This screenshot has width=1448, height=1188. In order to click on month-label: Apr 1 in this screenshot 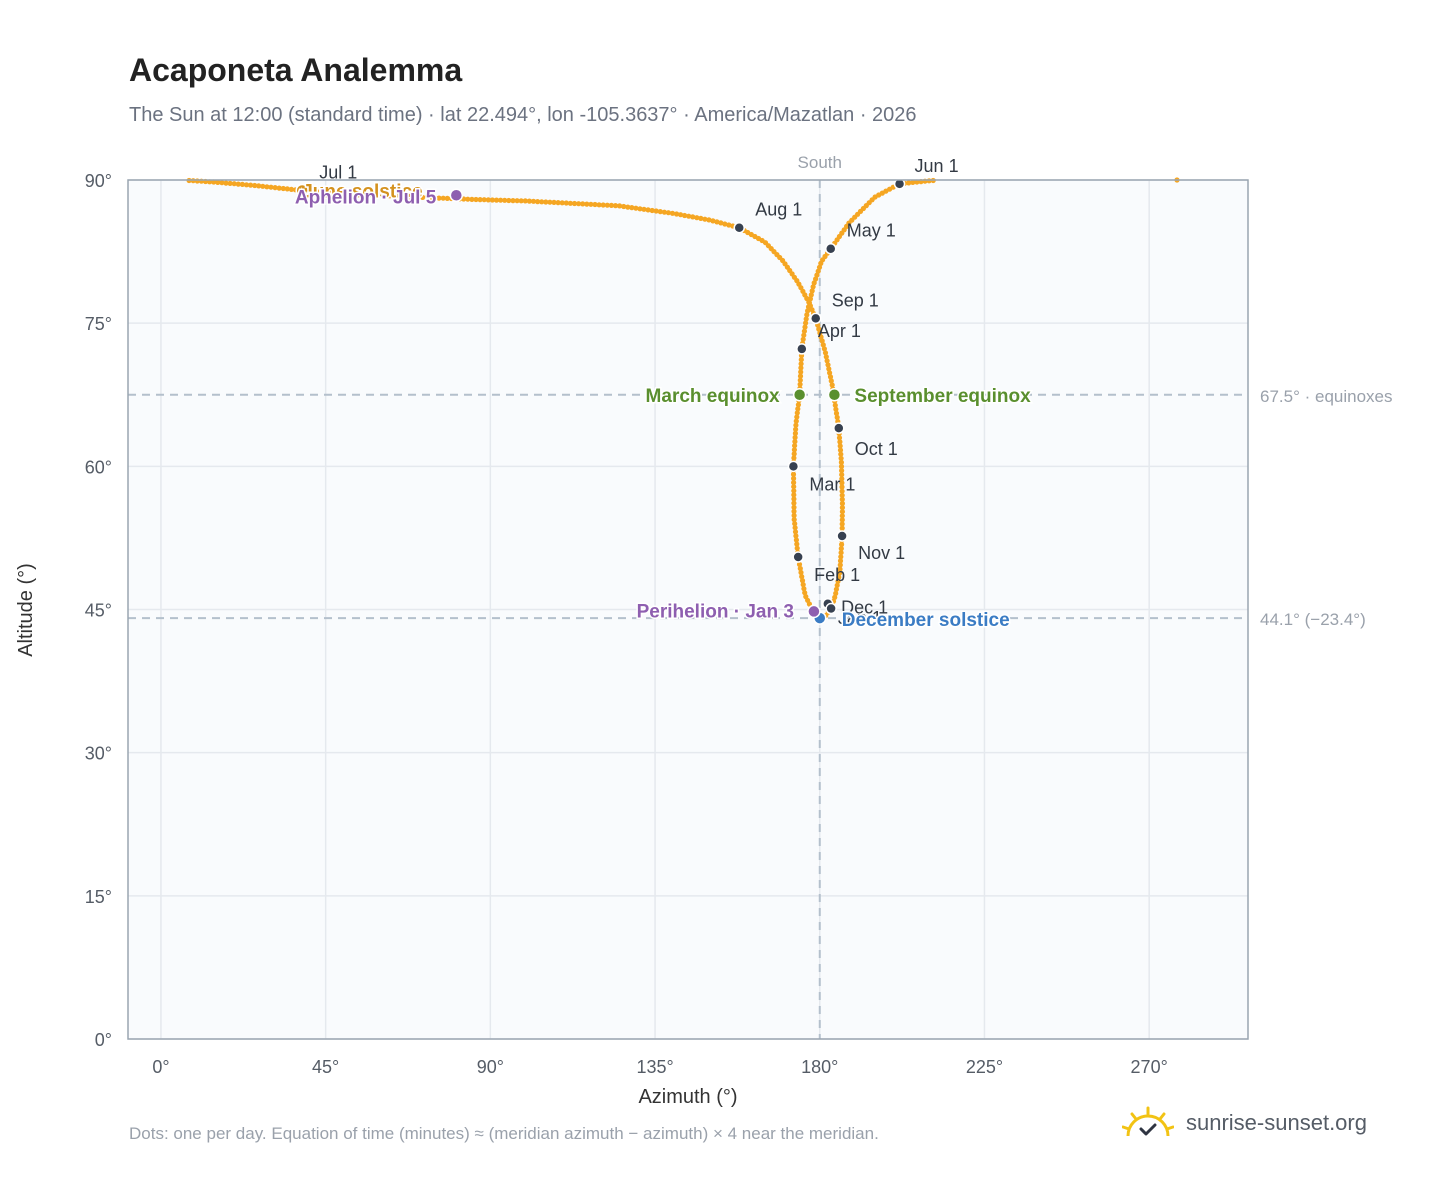, I will do `click(839, 331)`.